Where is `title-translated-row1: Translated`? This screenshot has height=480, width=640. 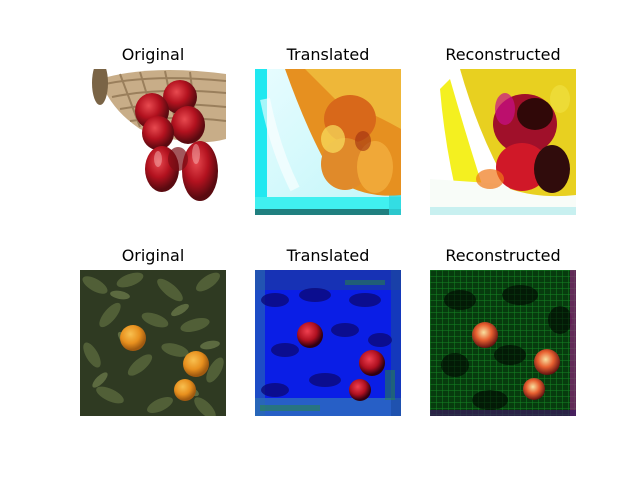
title-translated-row1: Translated is located at coordinates (328, 54).